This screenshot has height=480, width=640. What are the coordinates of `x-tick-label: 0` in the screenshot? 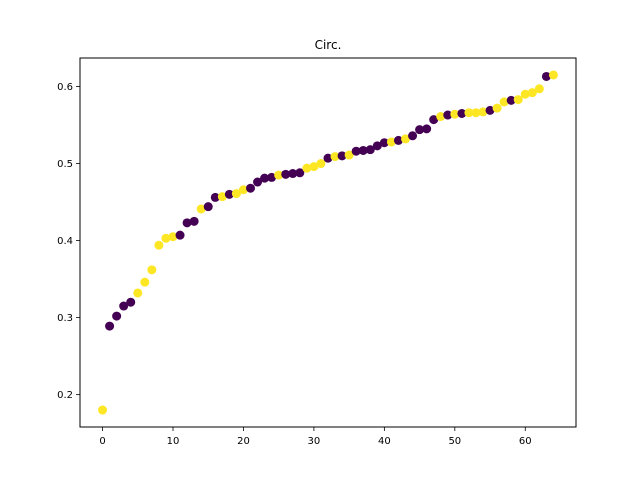 It's located at (102, 441).